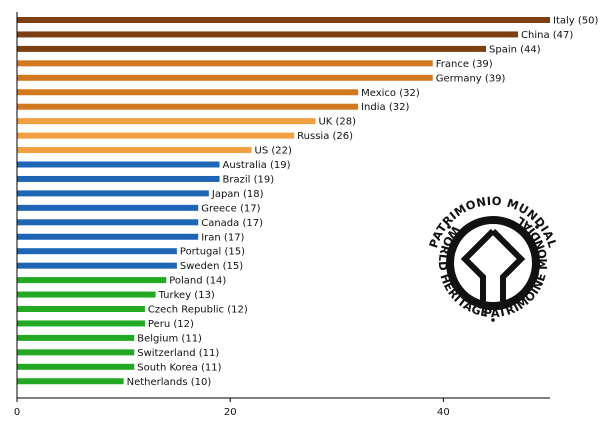 This screenshot has height=429, width=604. Describe the element at coordinates (166, 121) in the screenshot. I see `bar-uk` at that location.